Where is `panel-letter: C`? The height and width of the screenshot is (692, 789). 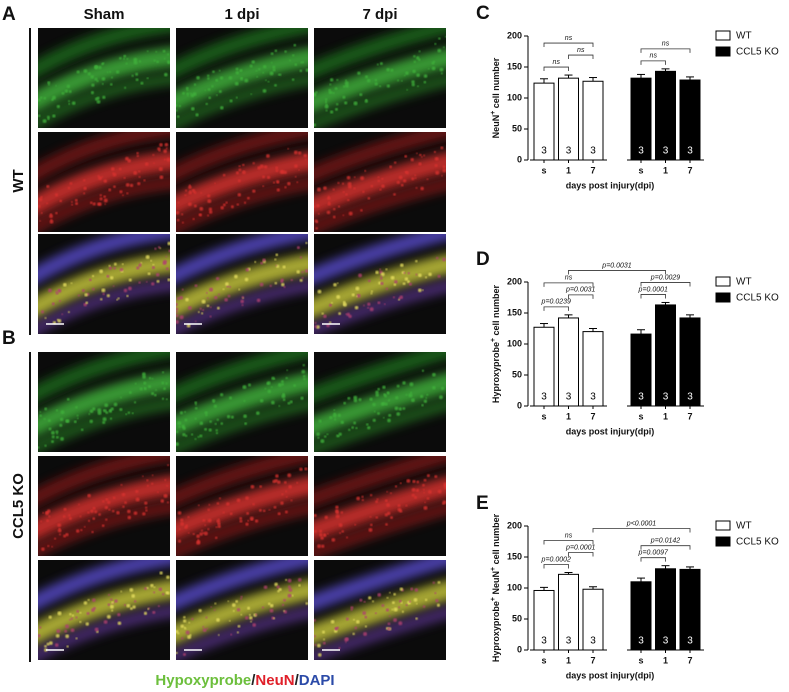
panel-letter: C is located at coordinates (483, 13).